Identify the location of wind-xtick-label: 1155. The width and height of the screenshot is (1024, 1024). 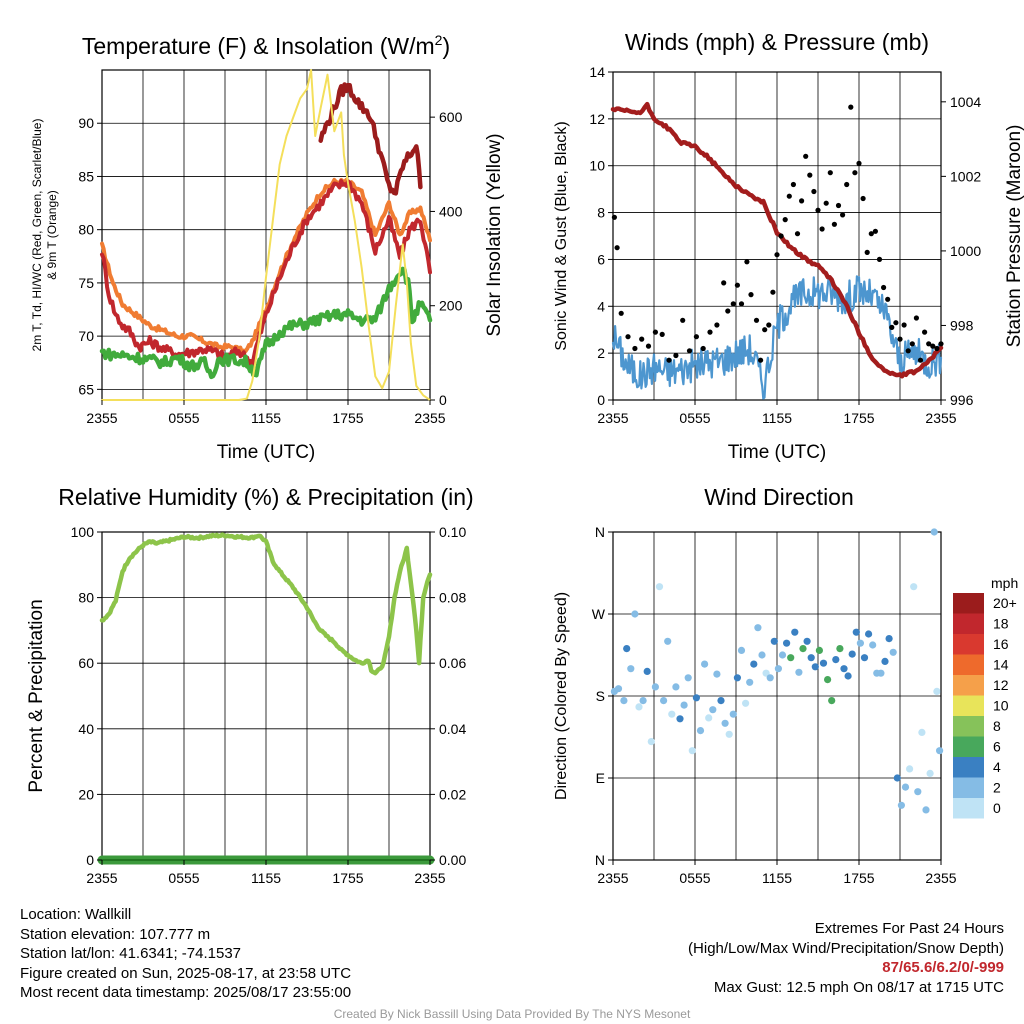
(777, 418).